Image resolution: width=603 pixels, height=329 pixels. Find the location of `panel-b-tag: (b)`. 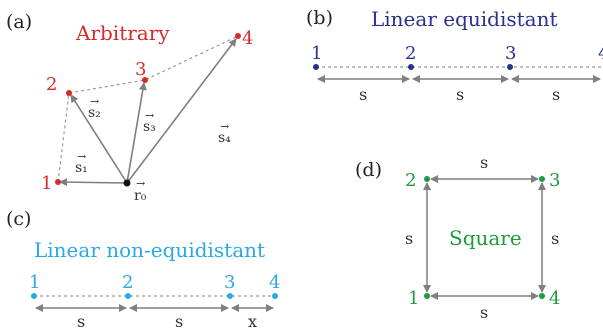

panel-b-tag: (b) is located at coordinates (319, 18).